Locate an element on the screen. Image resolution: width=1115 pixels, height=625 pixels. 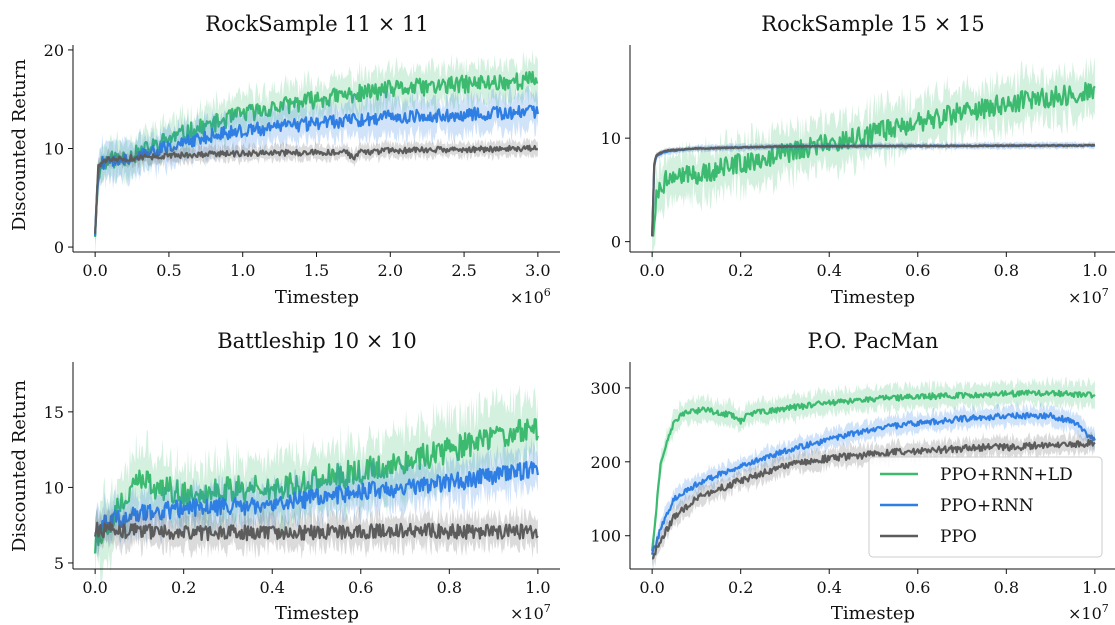
legend-label: PPO+RNN is located at coordinates (987, 506).